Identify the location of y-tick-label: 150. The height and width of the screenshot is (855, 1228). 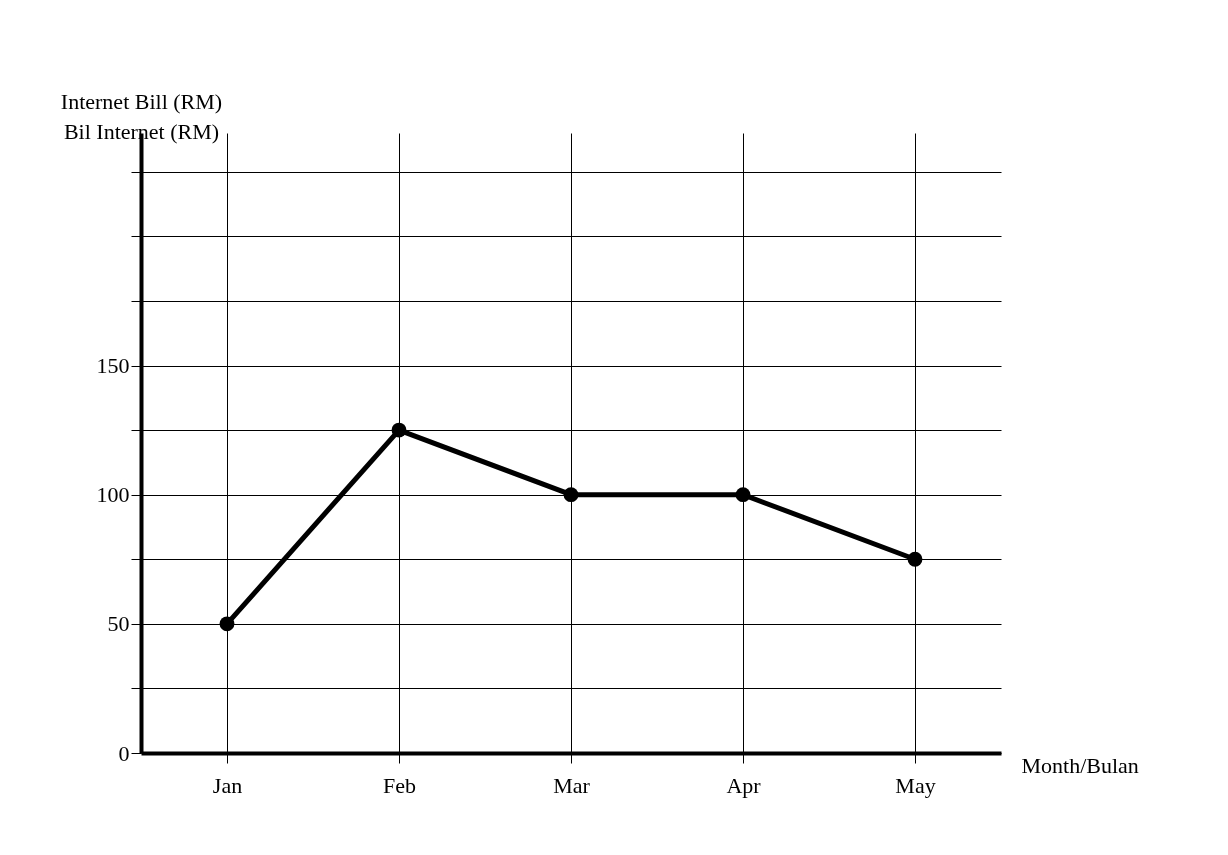
(113, 365).